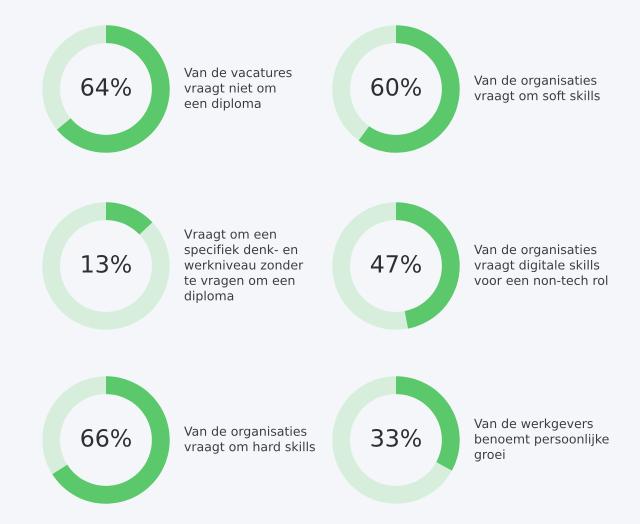 The width and height of the screenshot is (640, 524). Describe the element at coordinates (396, 437) in the screenshot. I see `data-label: 33%` at that location.